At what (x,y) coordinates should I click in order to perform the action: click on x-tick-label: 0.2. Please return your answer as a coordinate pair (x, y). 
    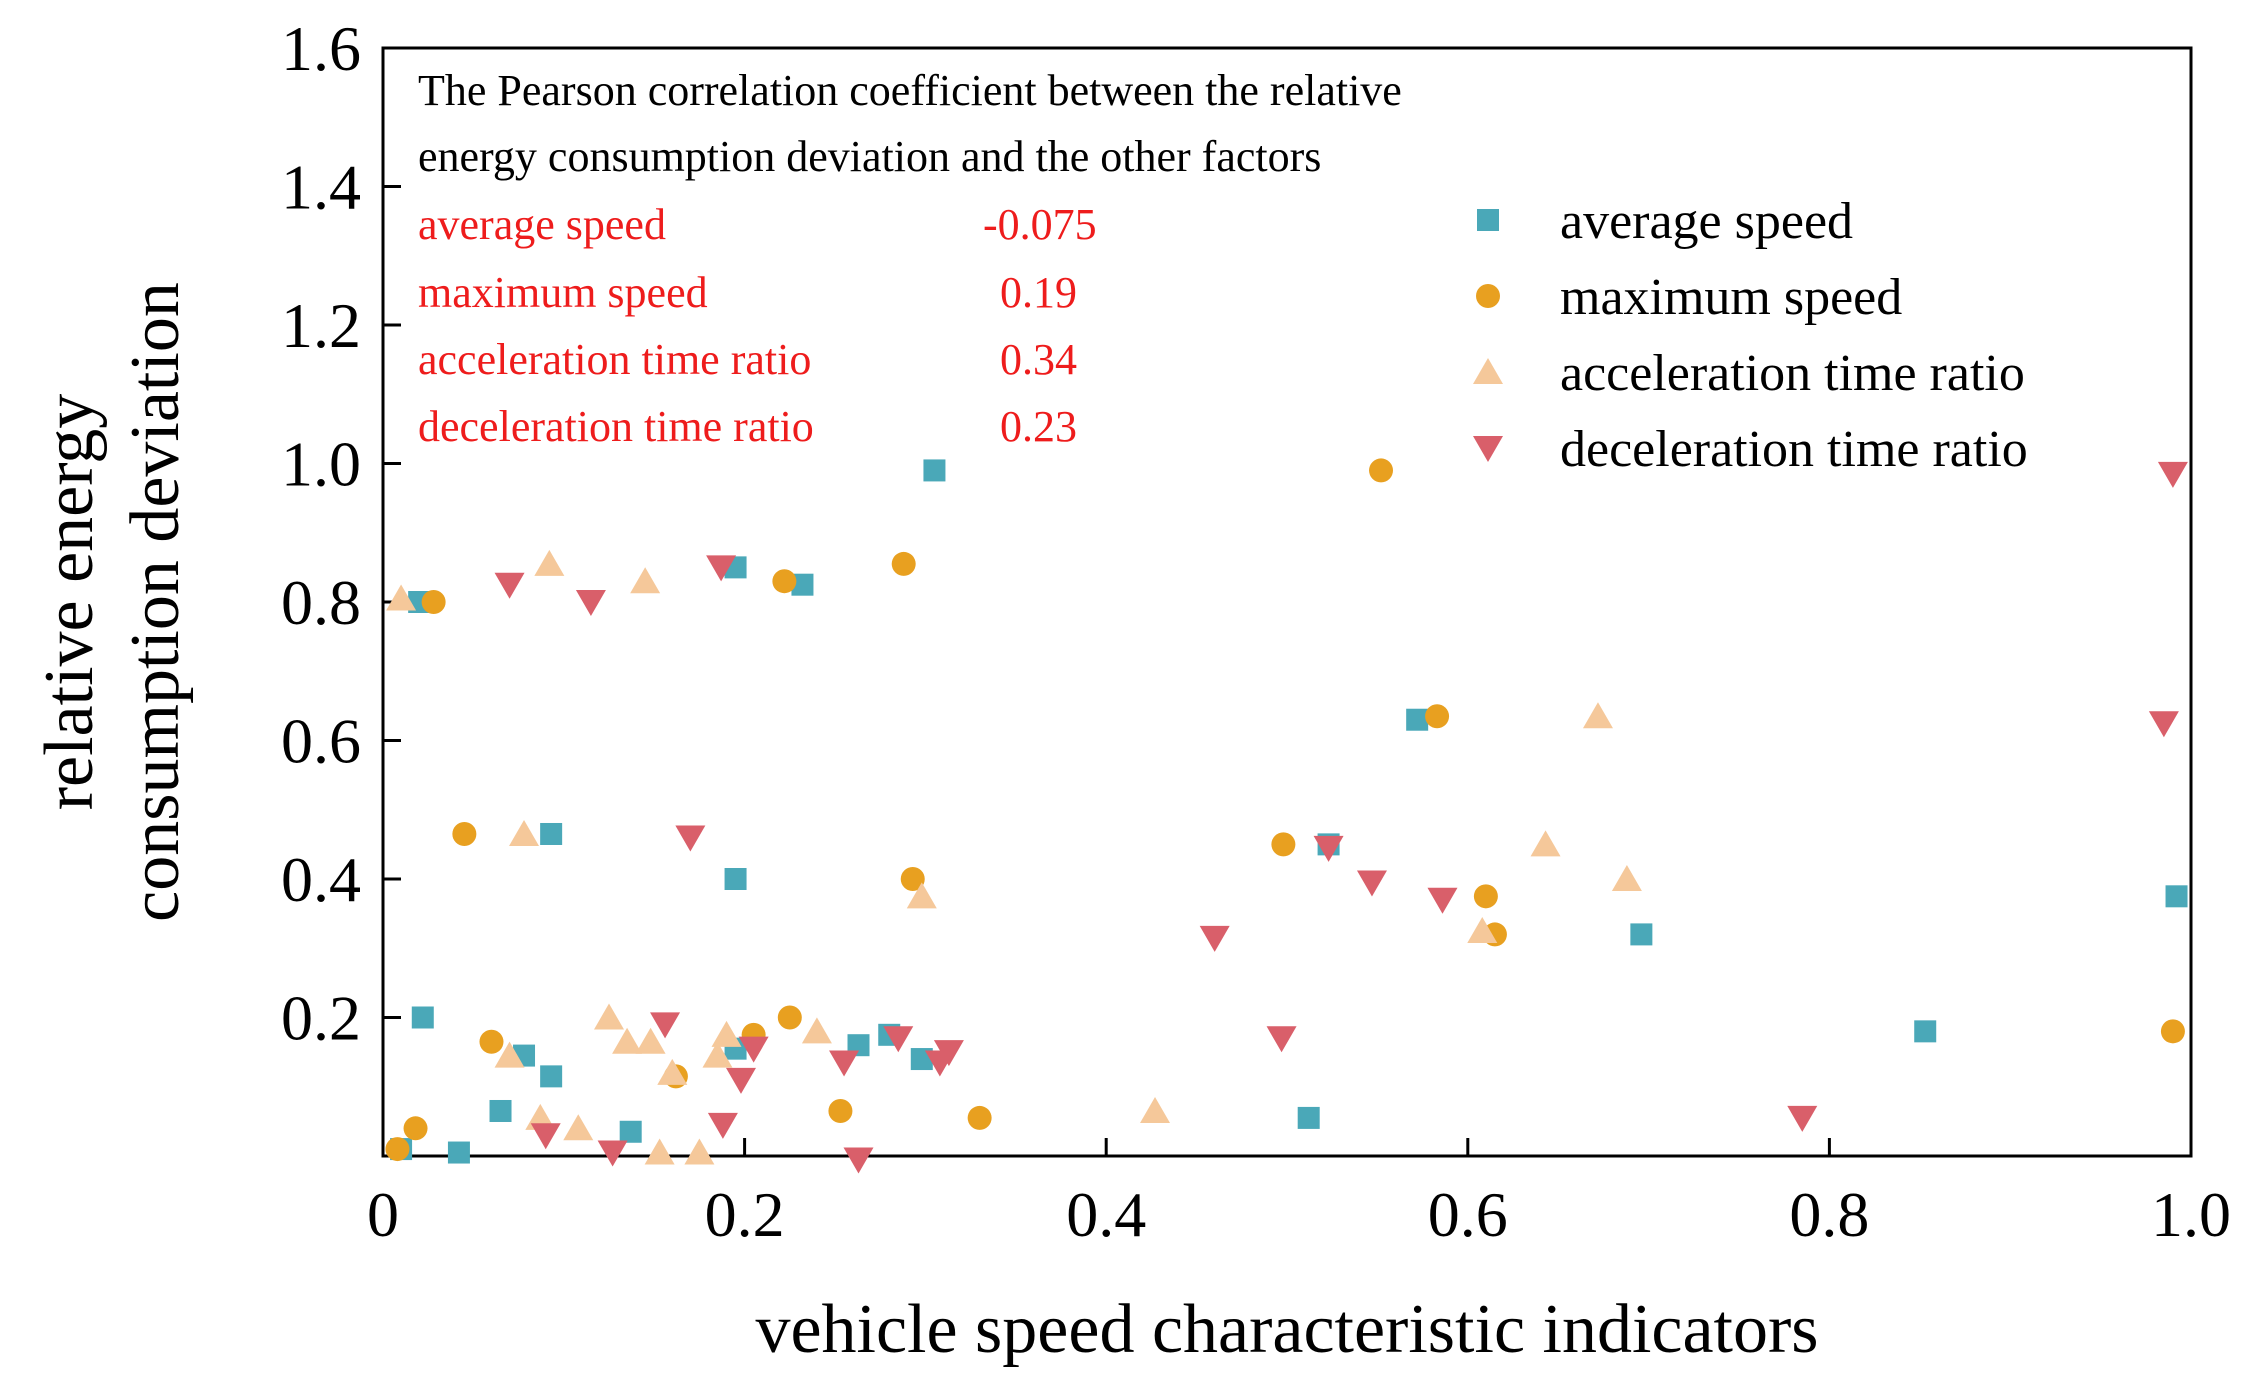
    Looking at the image, I should click on (745, 1214).